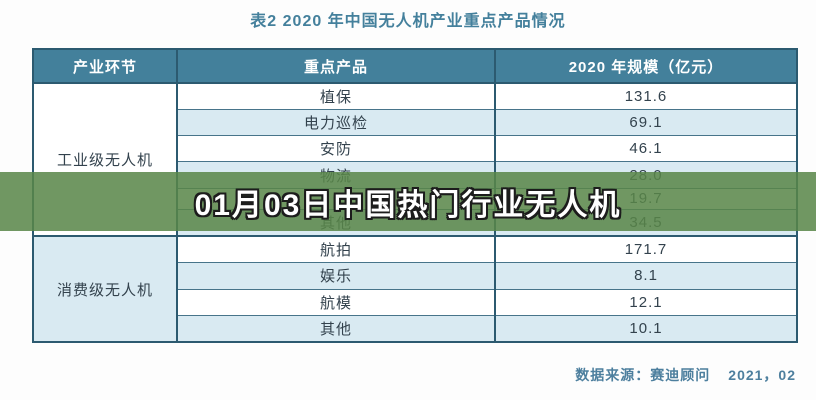 The width and height of the screenshot is (816, 400). I want to click on page-title: 表2 2020 年中国无人机产业重点产品情况, so click(408, 21).